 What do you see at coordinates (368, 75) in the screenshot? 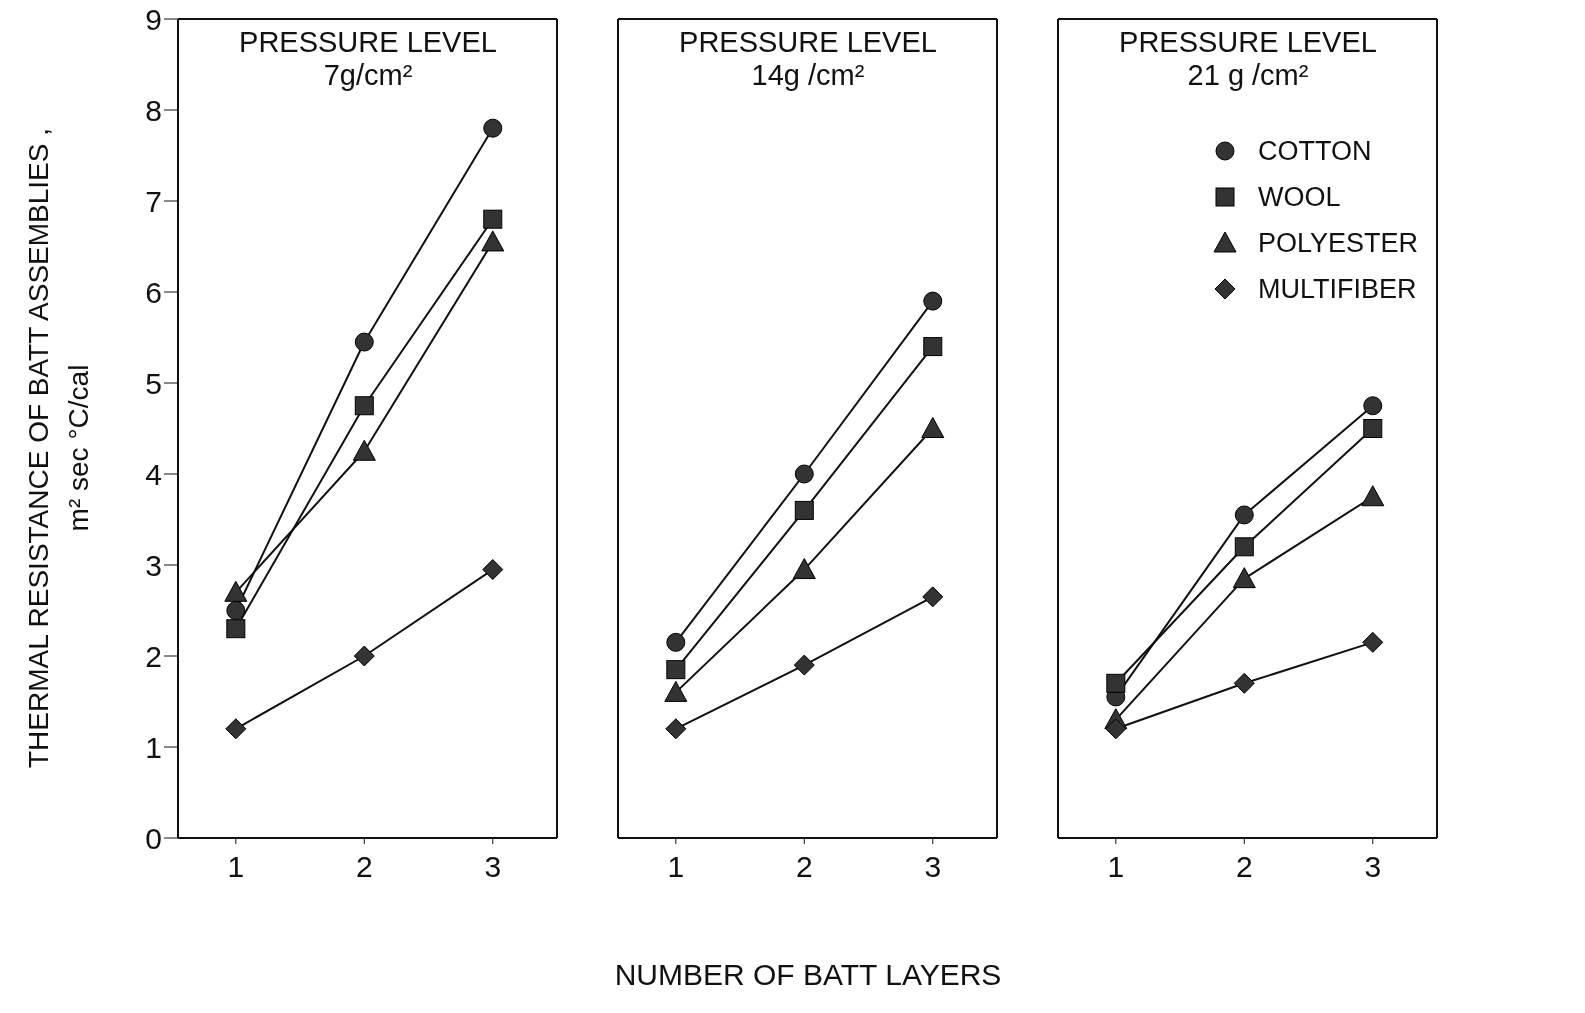
I see `text: 7g/cm²` at bounding box center [368, 75].